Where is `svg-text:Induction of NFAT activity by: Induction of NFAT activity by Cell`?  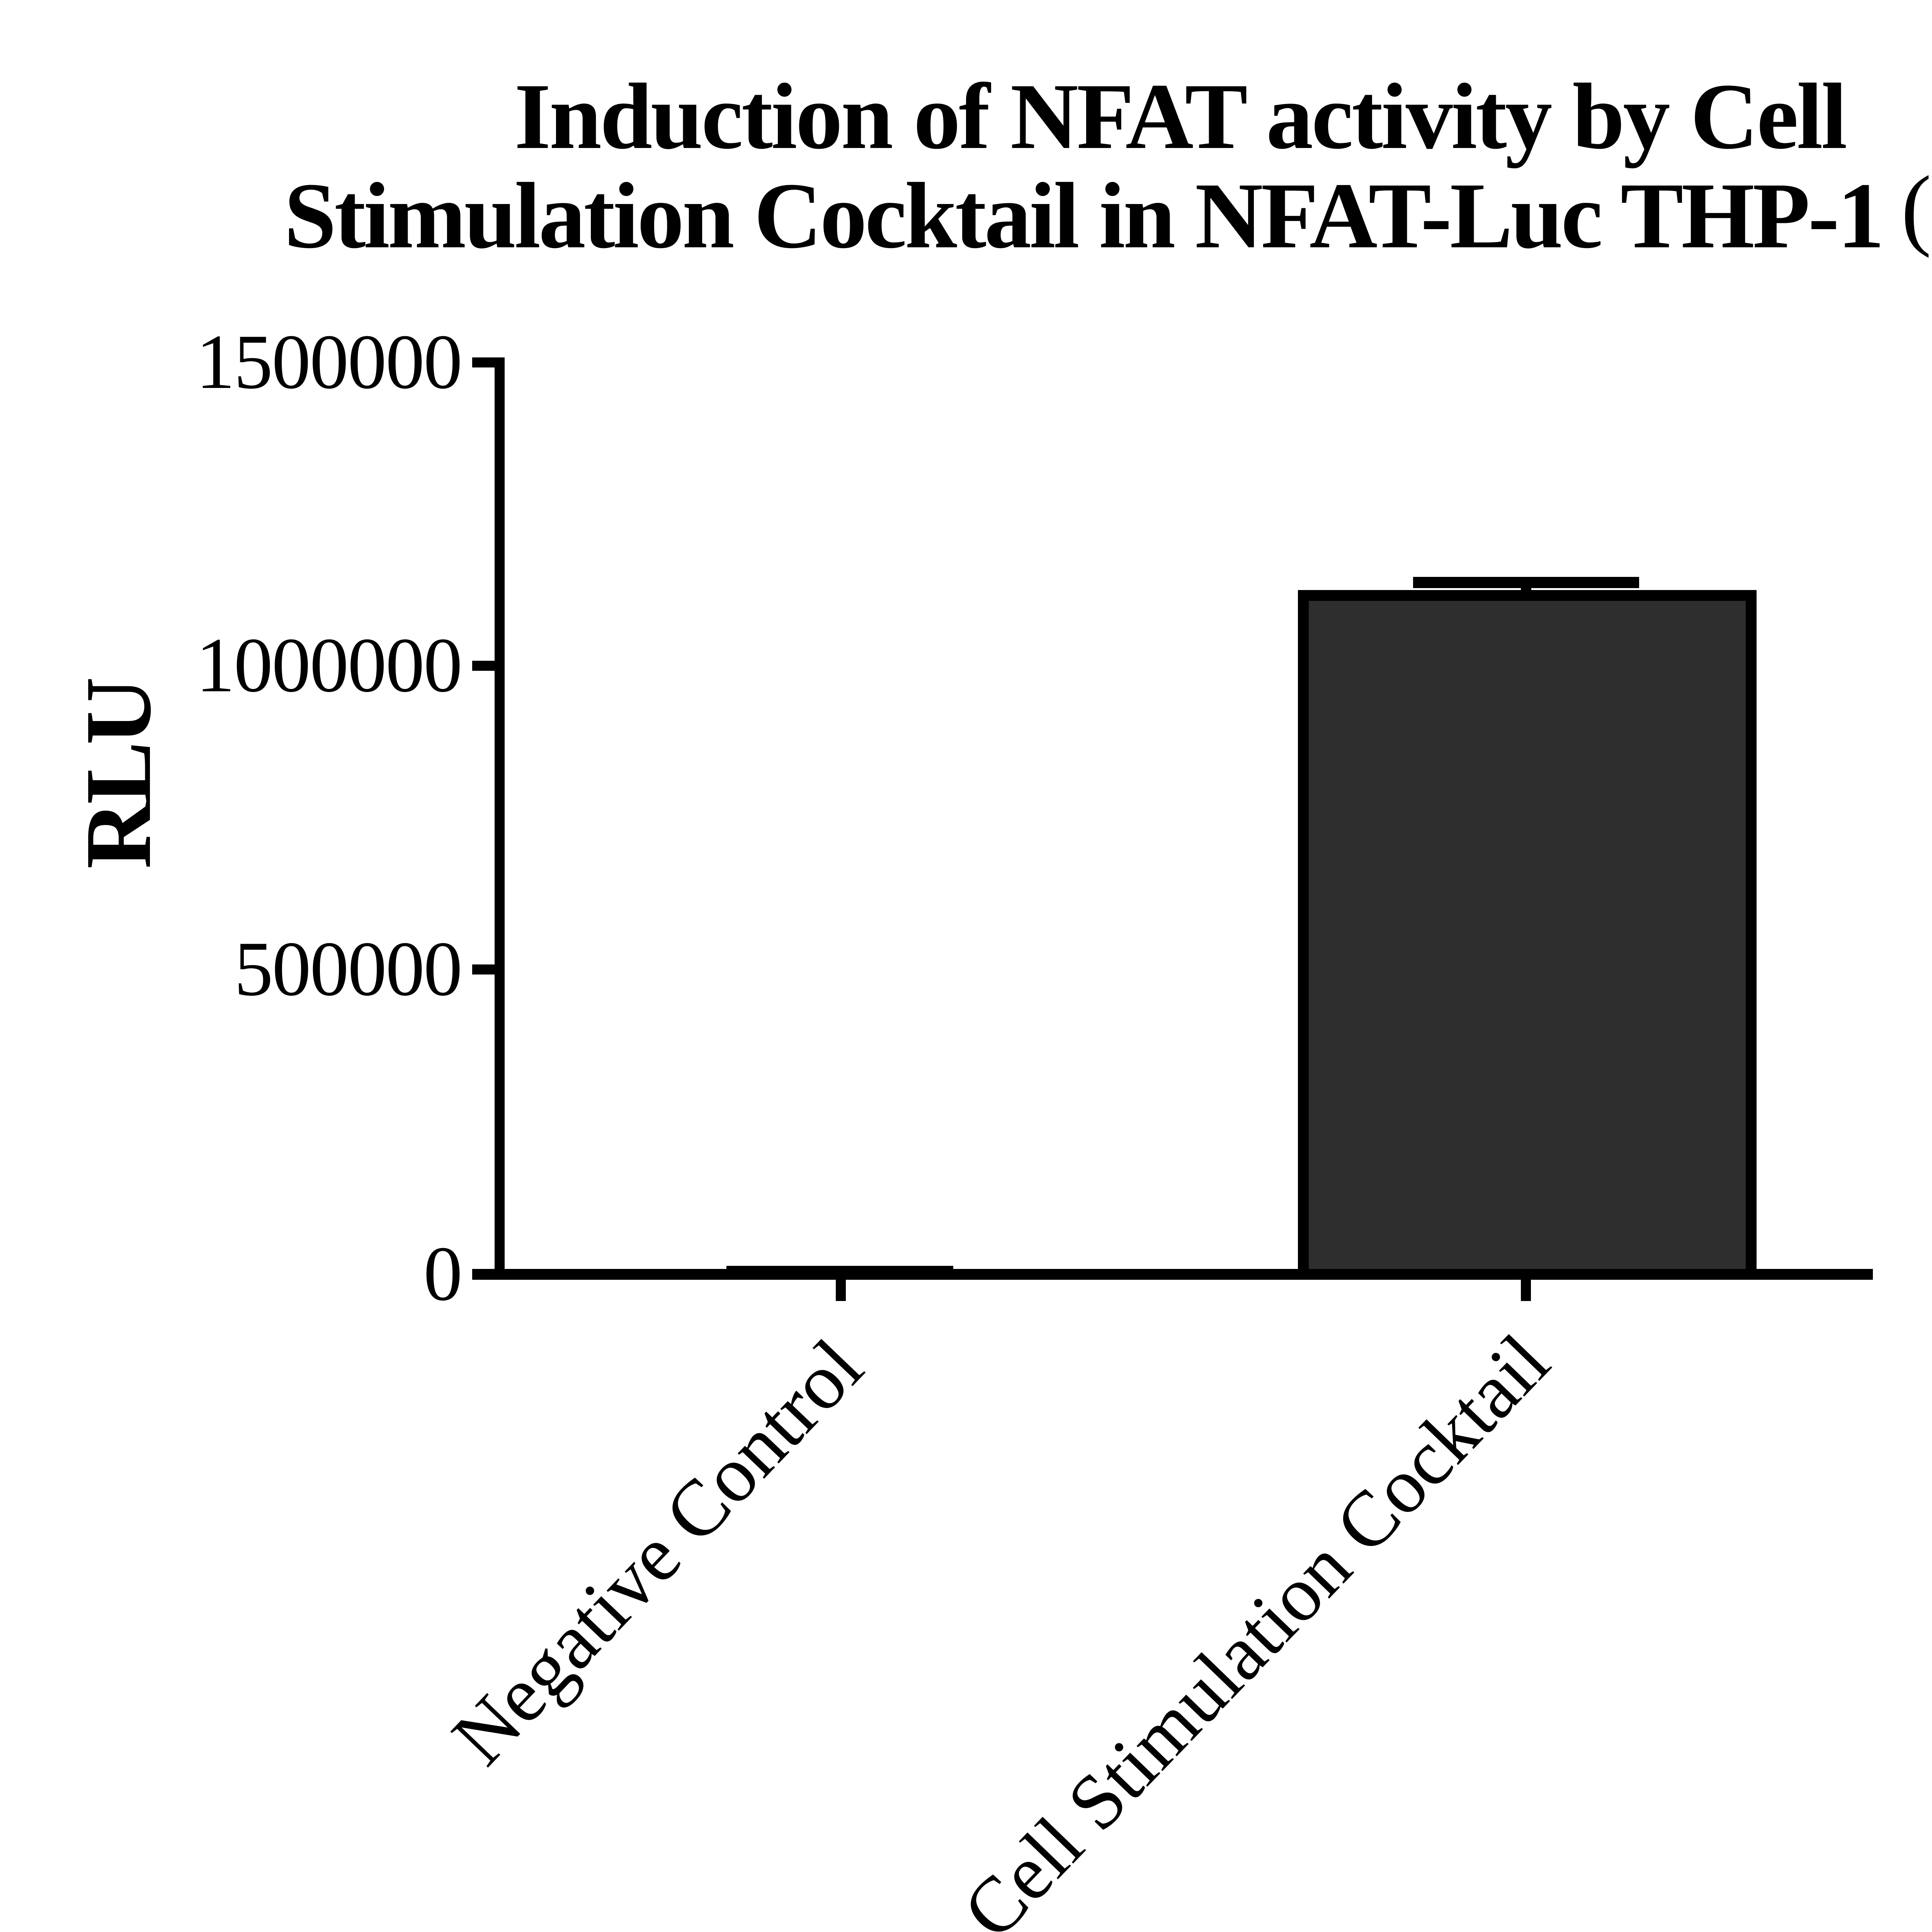 svg-text:Induction of NFAT activity by: Induction of NFAT activity by Cell is located at coordinates (1180, 116).